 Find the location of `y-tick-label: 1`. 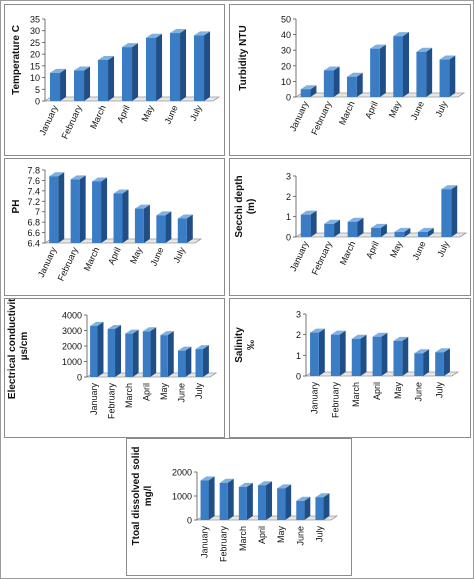

y-tick-label: 1 is located at coordinates (288, 217).